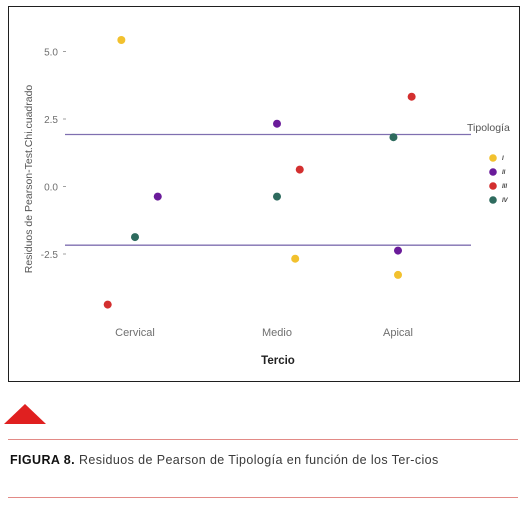  I want to click on x-axis-title: Tercio, so click(278, 361).